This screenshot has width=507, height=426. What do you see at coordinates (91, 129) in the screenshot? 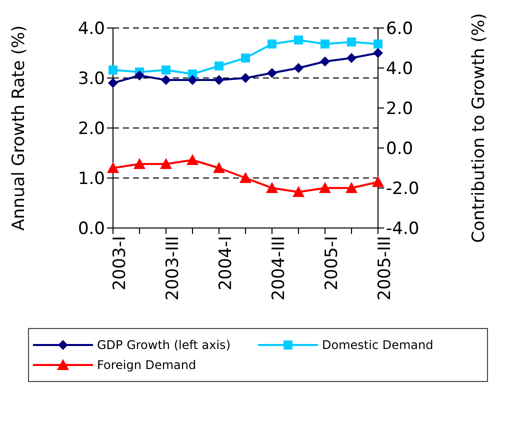
I see `y-tick-label: 2.0` at bounding box center [91, 129].